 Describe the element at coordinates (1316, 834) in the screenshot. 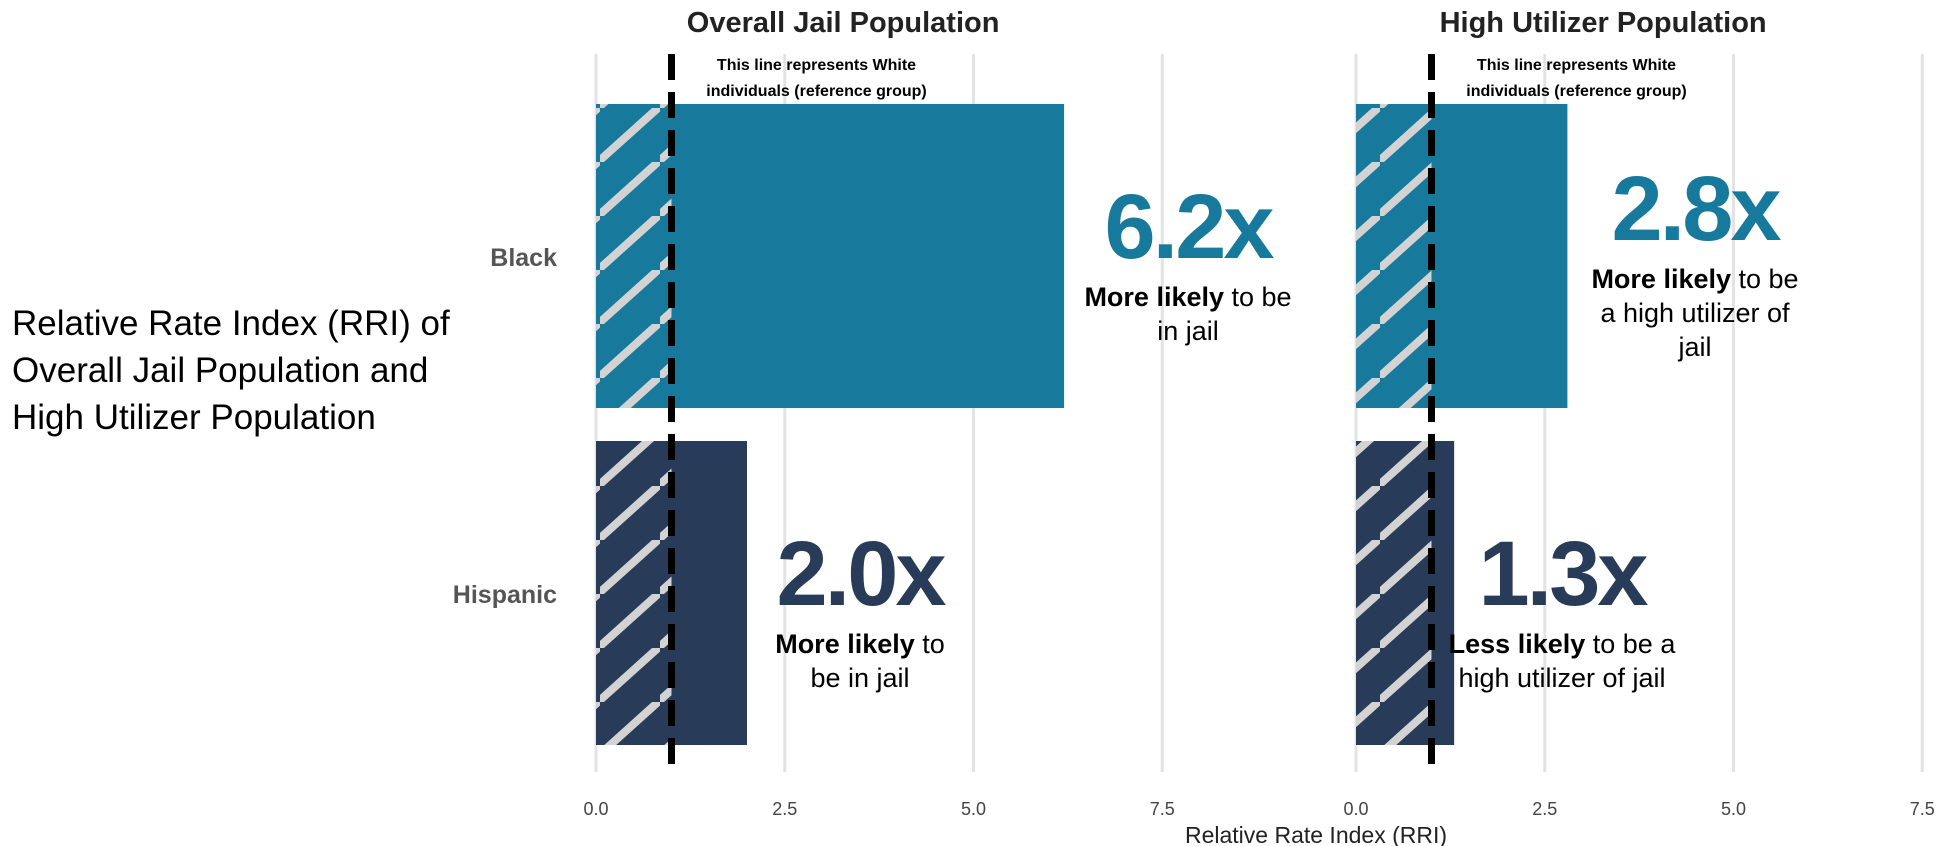

I see `x-axis-label: Relative Rate Index (RRI)` at that location.